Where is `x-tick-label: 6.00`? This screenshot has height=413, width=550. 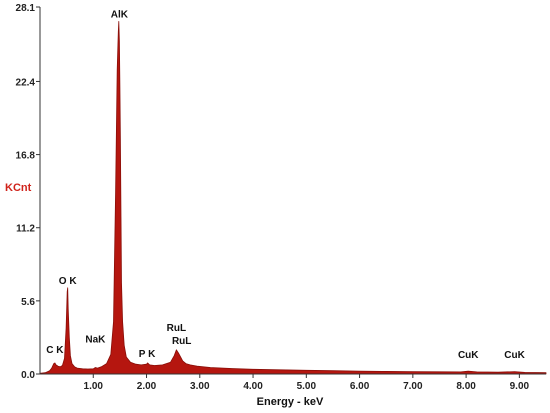 x-tick-label: 6.00 is located at coordinates (360, 386).